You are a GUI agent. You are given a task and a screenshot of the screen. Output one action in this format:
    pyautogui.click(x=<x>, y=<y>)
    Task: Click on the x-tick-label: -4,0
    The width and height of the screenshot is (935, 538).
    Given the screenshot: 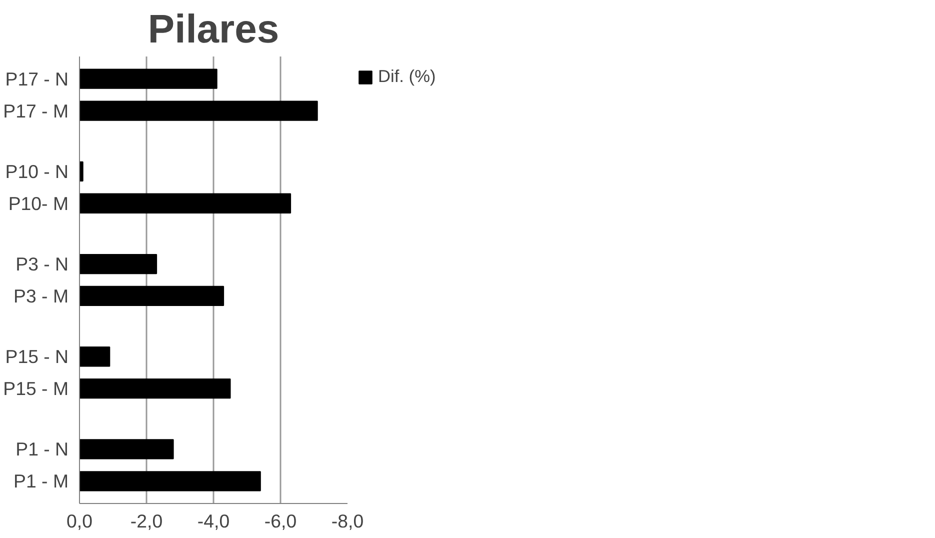 What is the action you would take?
    pyautogui.click(x=213, y=521)
    